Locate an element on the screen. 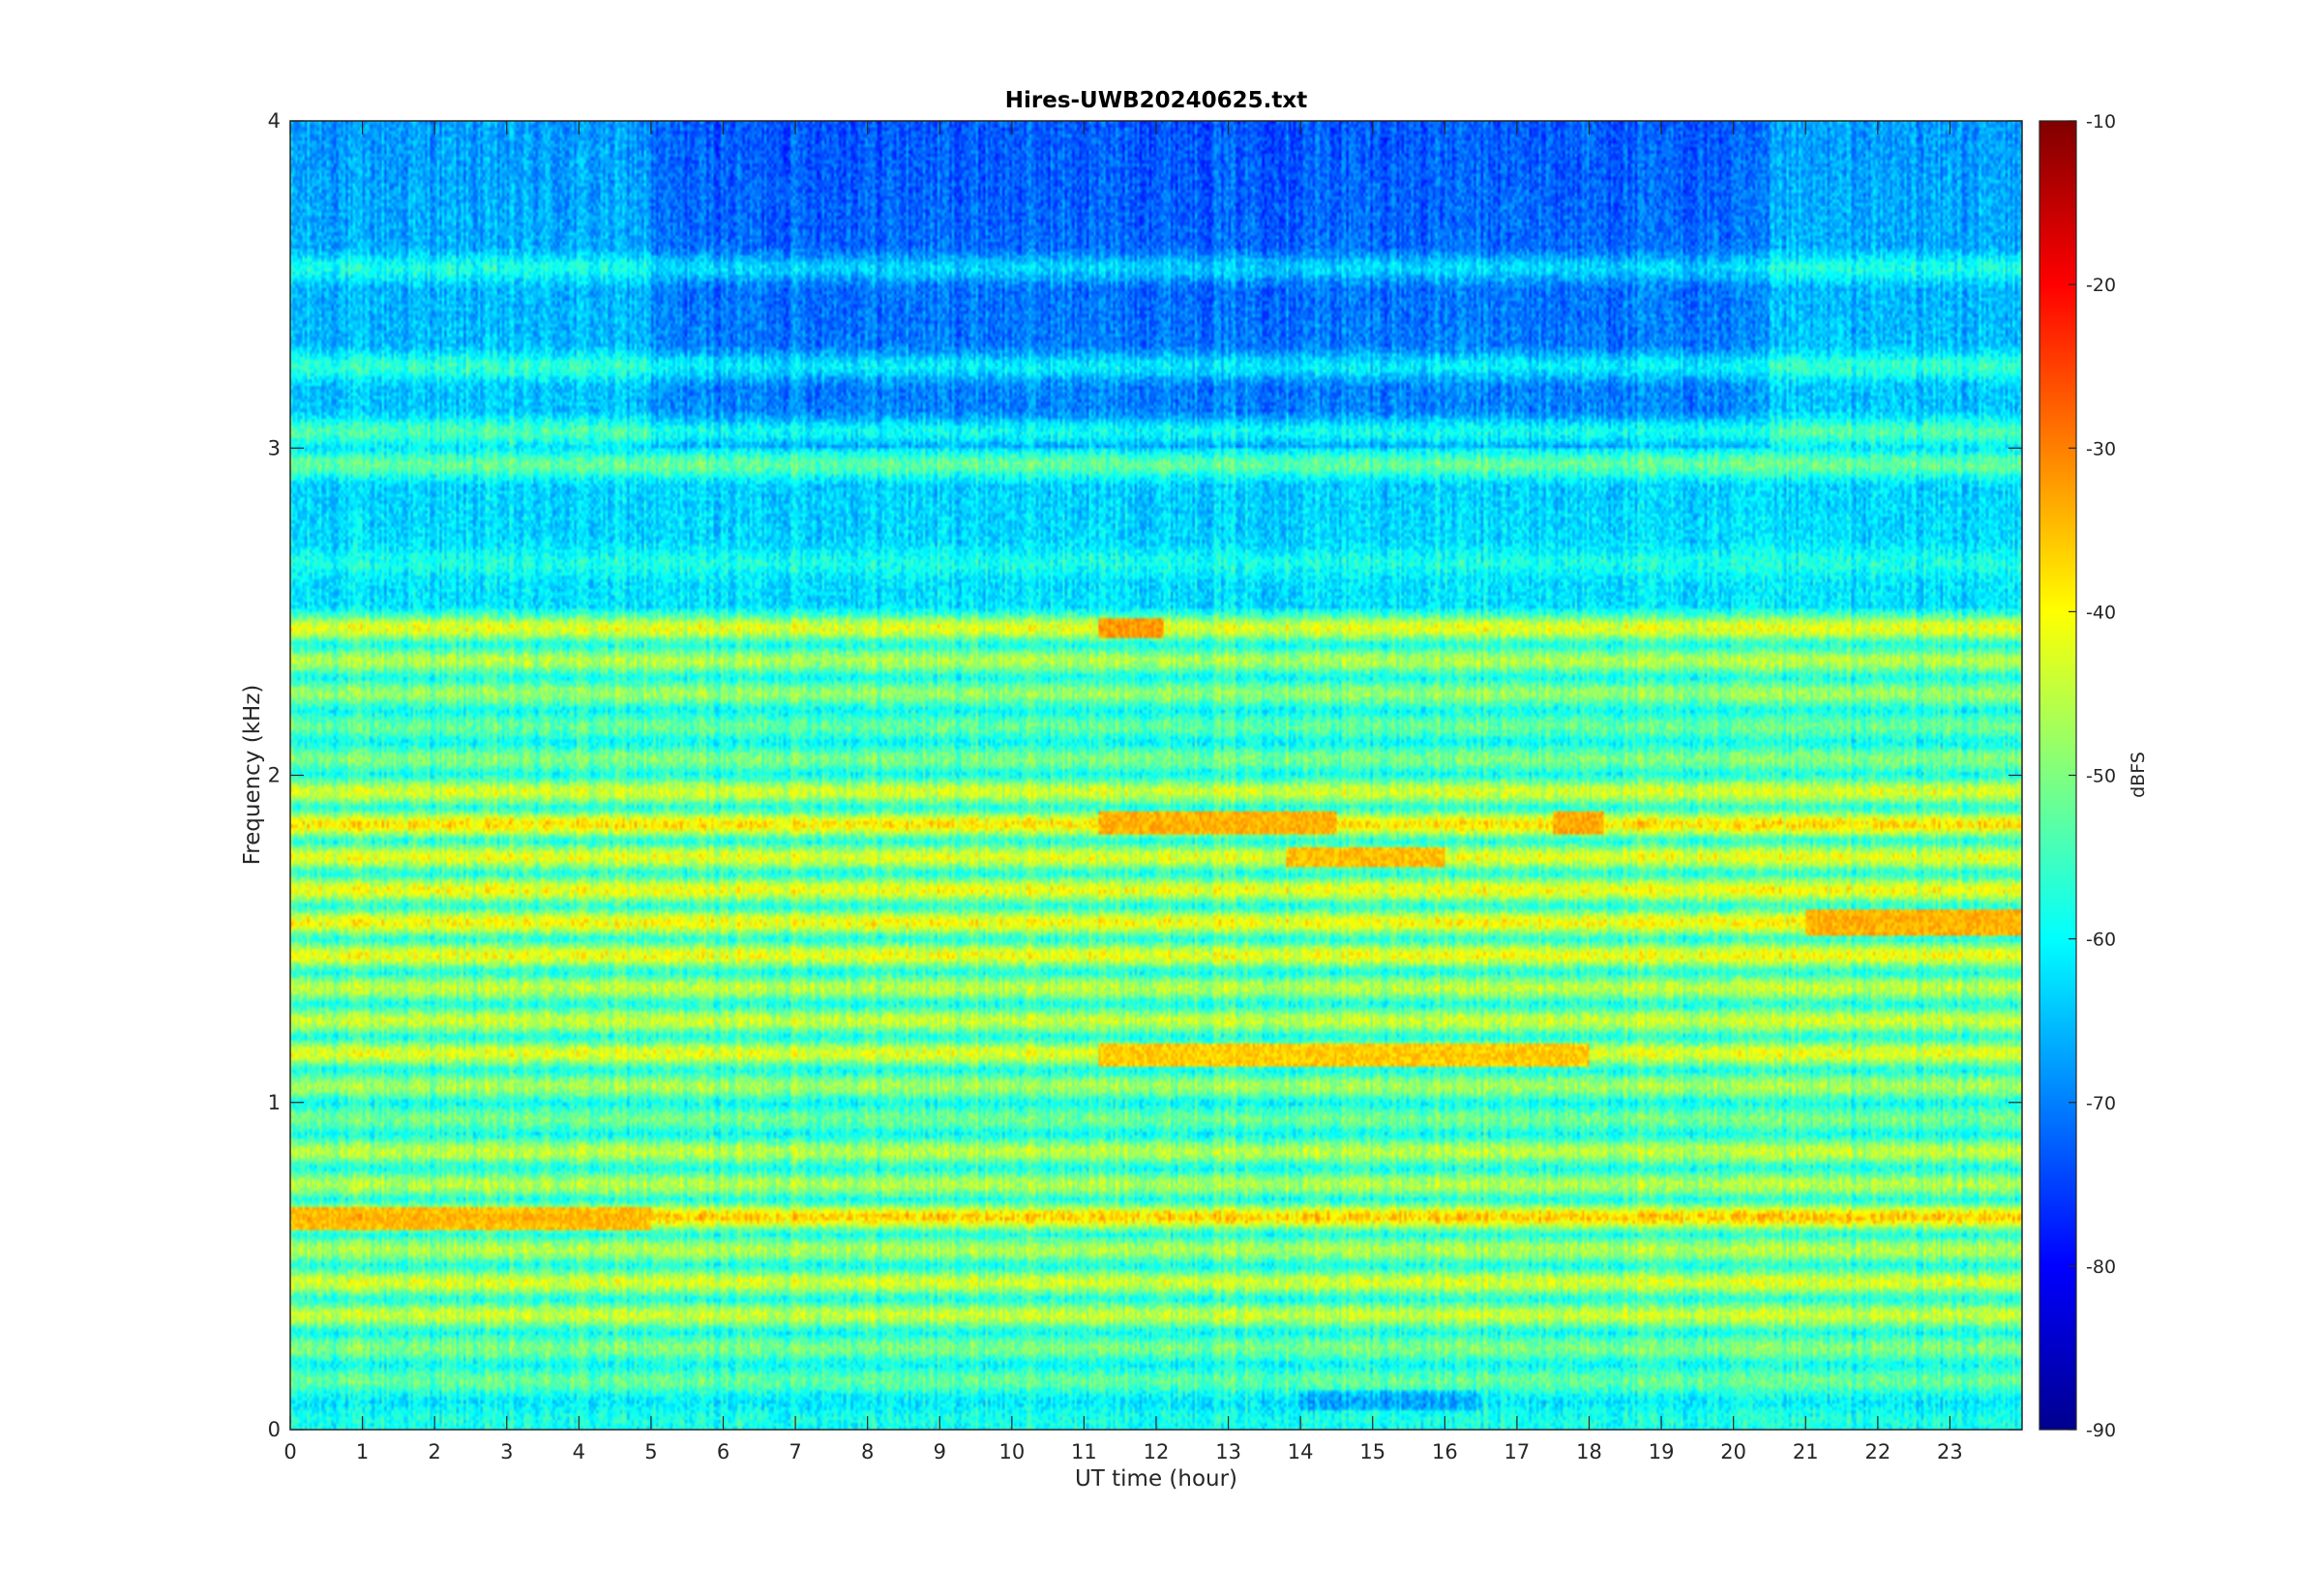 The width and height of the screenshot is (2322, 1596). x-tick-label: 11 is located at coordinates (1084, 1451).